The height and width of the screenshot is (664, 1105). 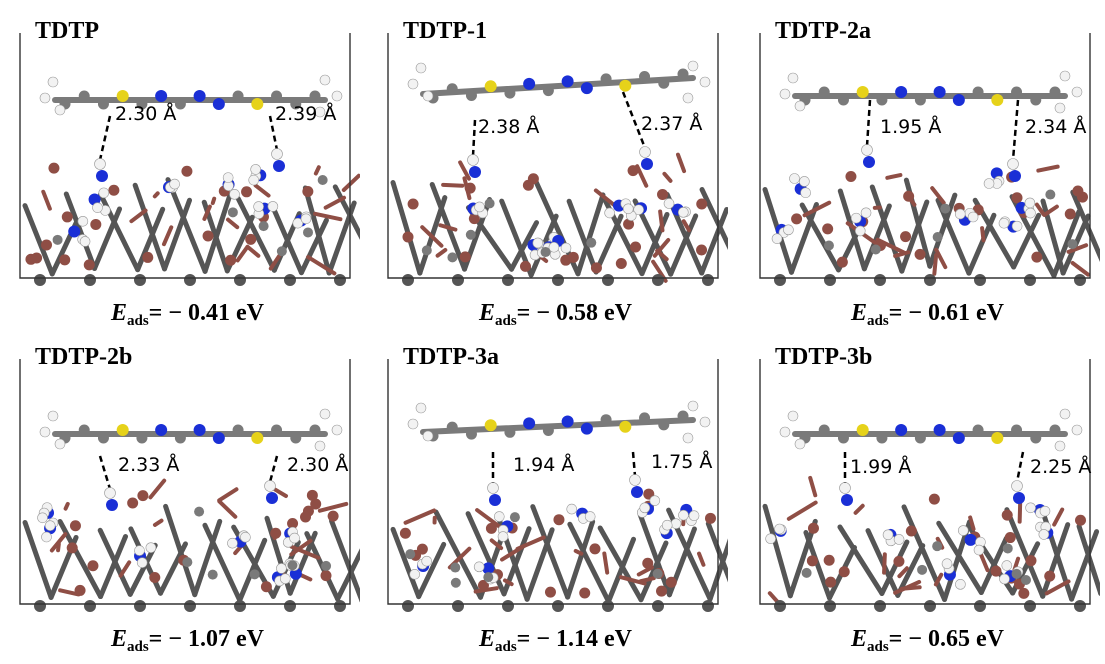 I want to click on distance-label-right: 2.34 Å, so click(x=1056, y=127).